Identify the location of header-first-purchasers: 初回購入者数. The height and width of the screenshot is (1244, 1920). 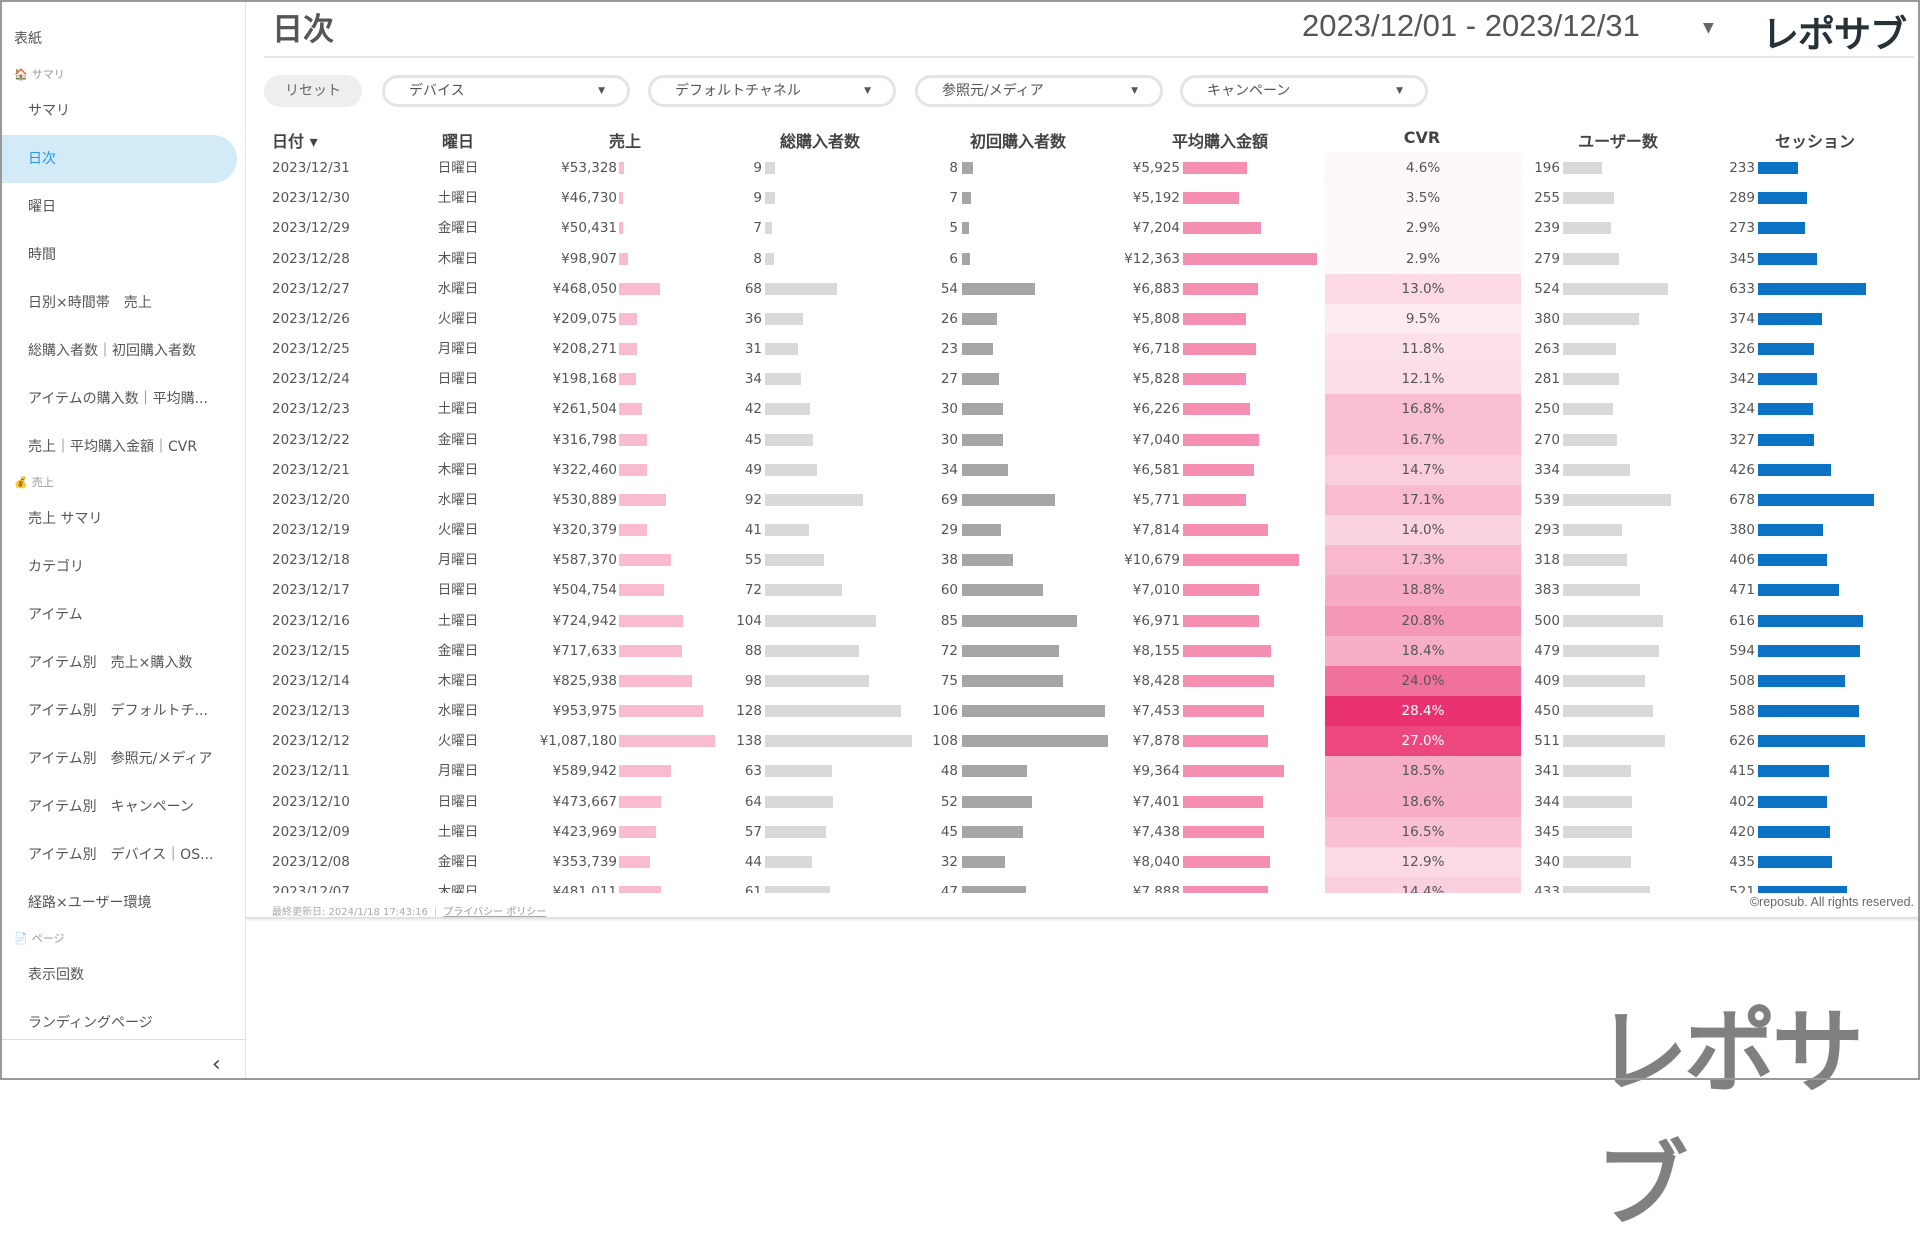
(1018, 141).